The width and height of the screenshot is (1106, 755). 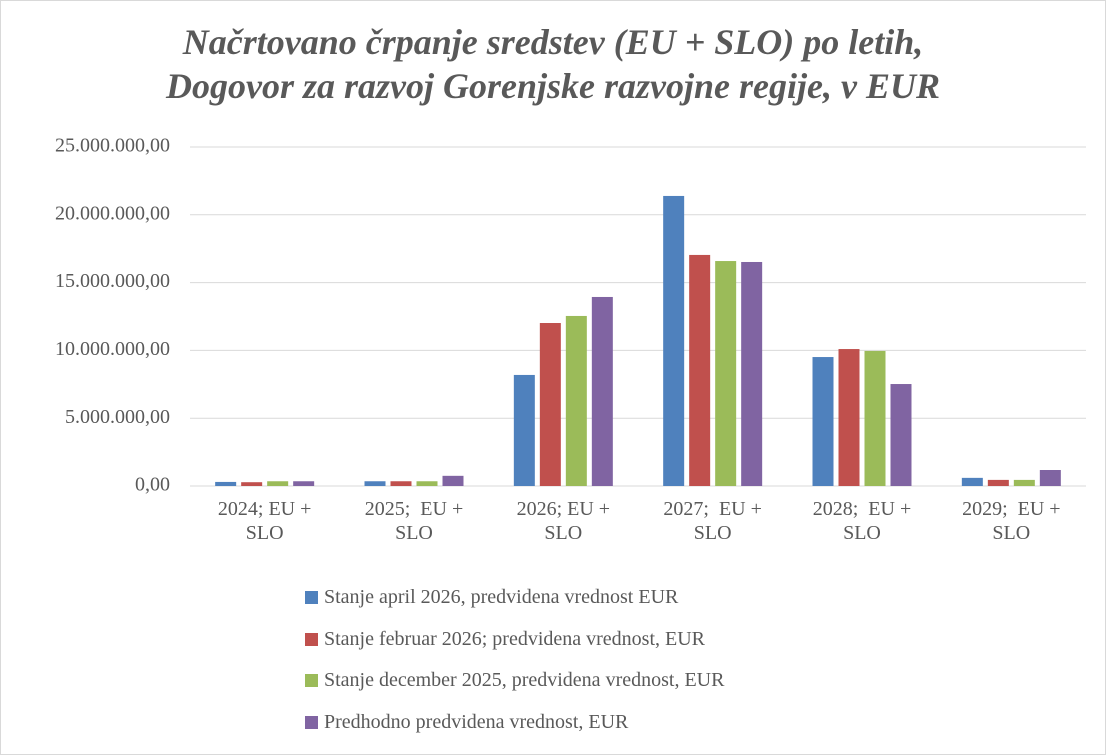 I want to click on y-tick-label: 10.000.000,00, so click(x=112, y=349).